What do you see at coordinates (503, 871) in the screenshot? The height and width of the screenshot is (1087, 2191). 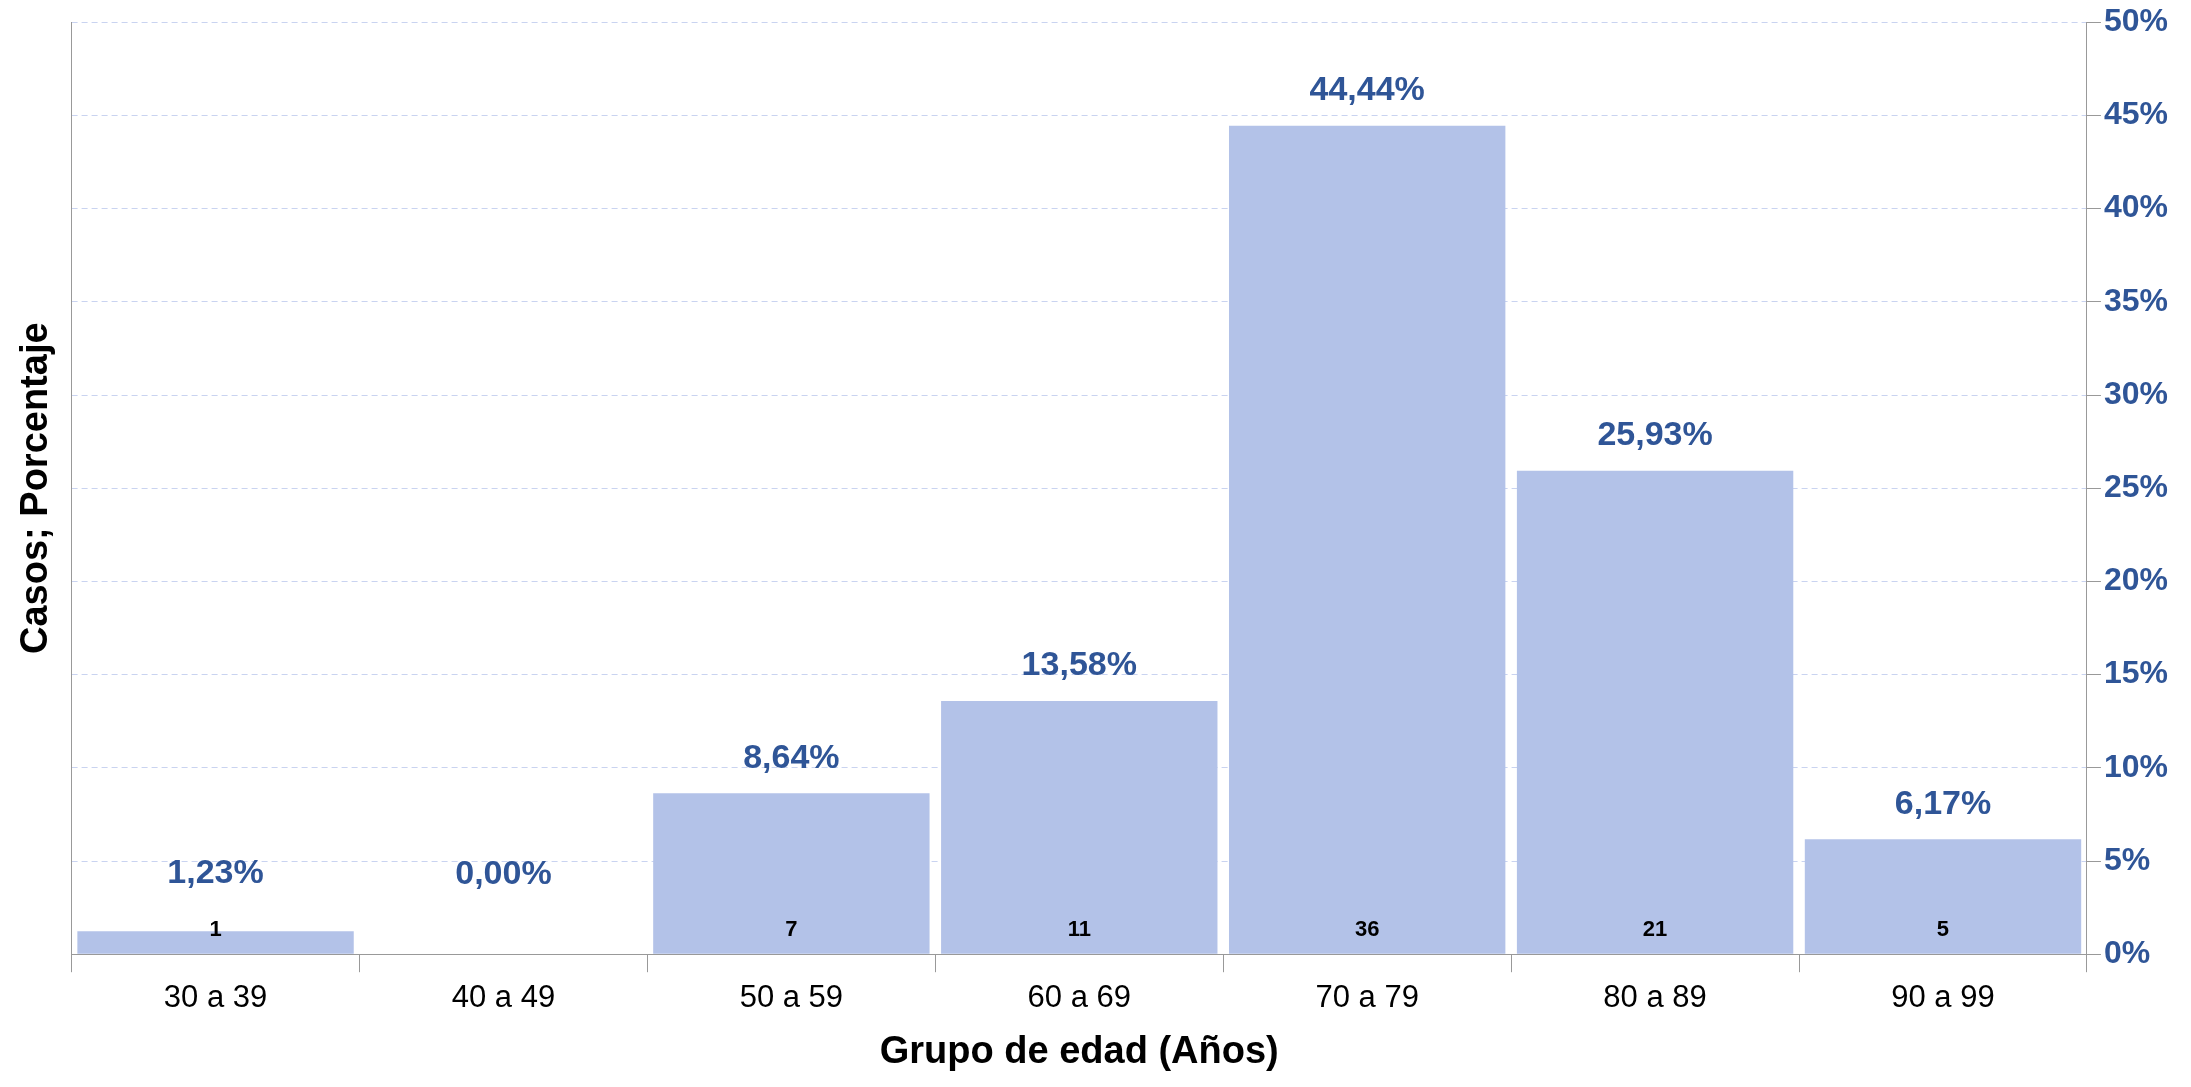 I see `data-label: 0,00%` at bounding box center [503, 871].